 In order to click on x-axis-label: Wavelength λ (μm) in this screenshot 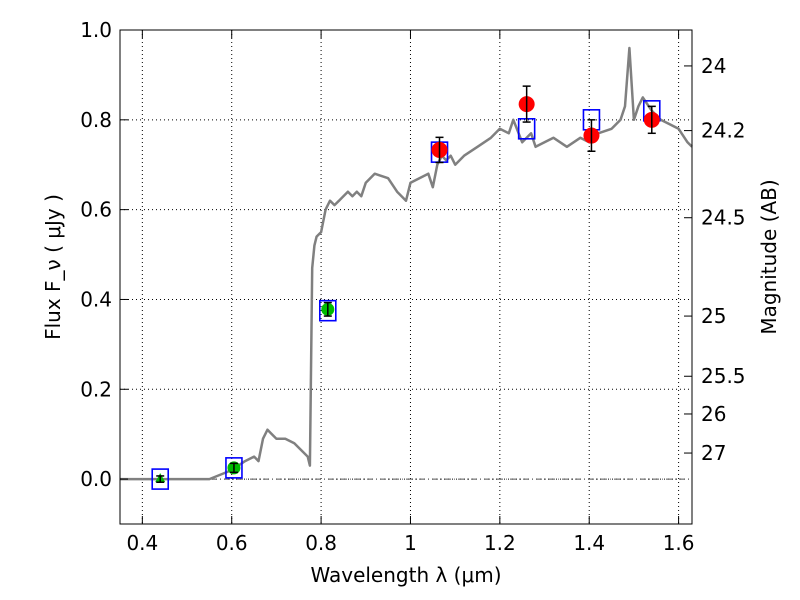, I will do `click(405, 575)`.